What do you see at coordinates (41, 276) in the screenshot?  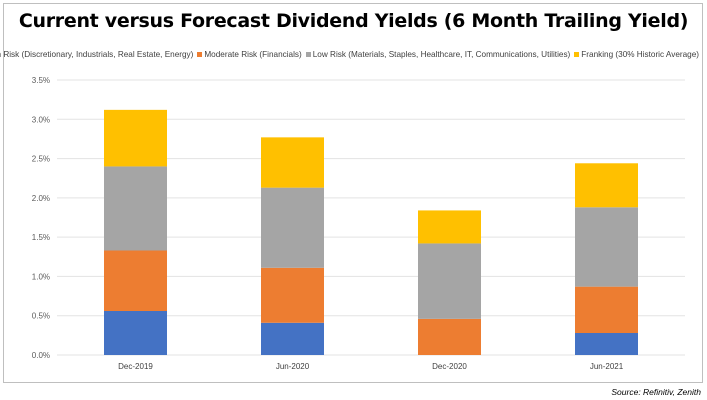 I see `y-tick-label: 1.0%` at bounding box center [41, 276].